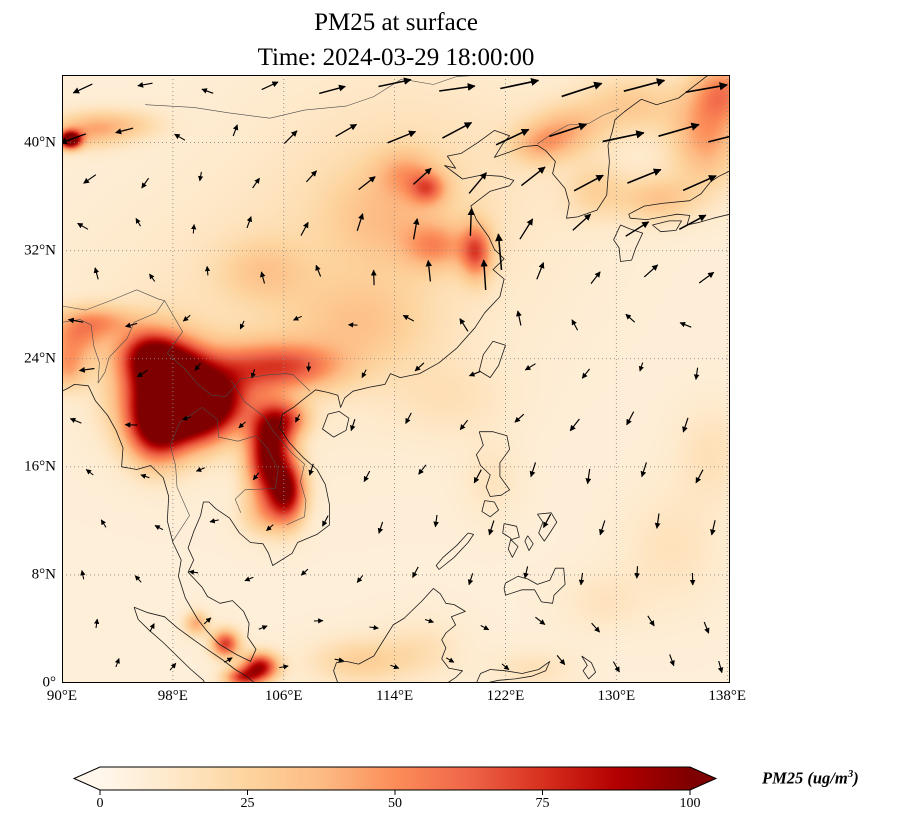 This screenshot has height=836, width=905. I want to click on colorbar-tick-label: 75, so click(542, 803).